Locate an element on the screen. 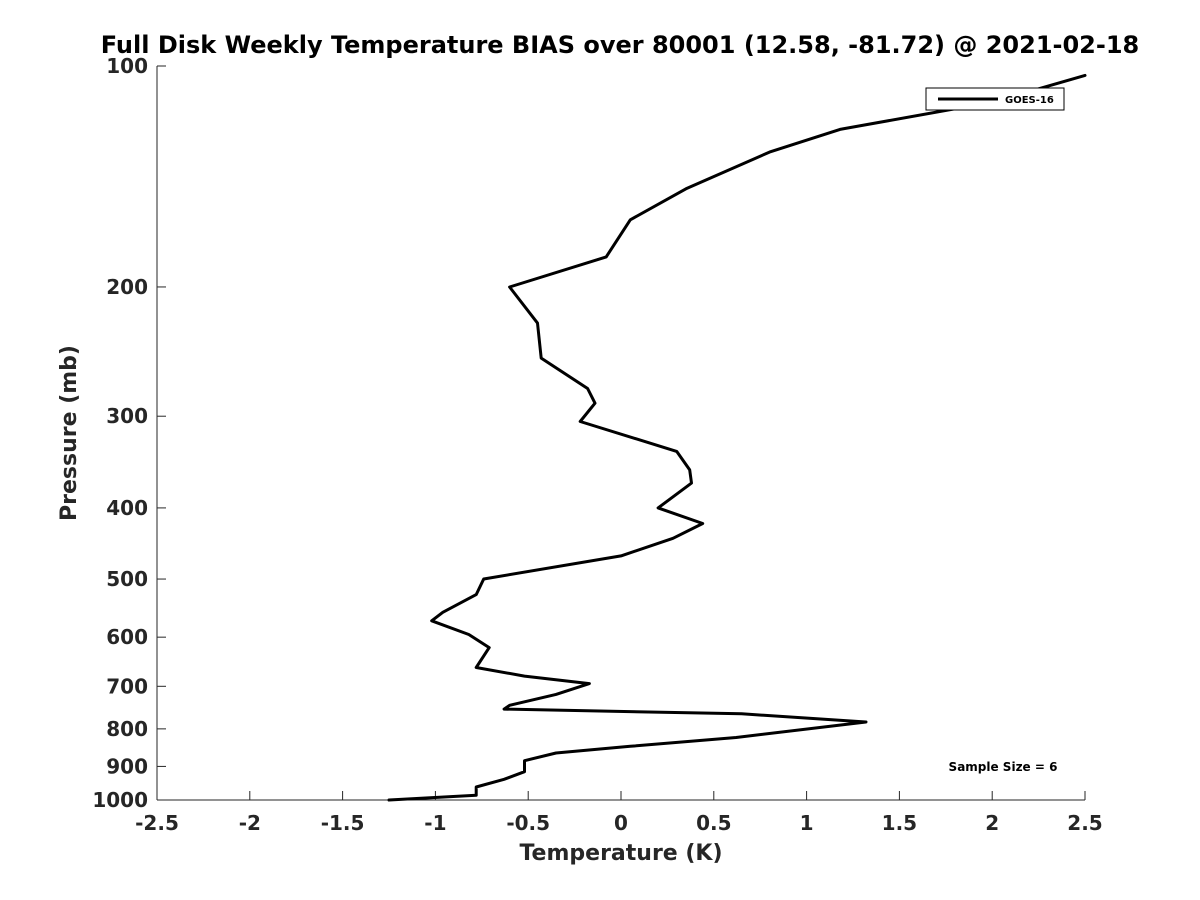 The image size is (1200, 900). legend-label-goes-16: GOES-16 is located at coordinates (1029, 100).